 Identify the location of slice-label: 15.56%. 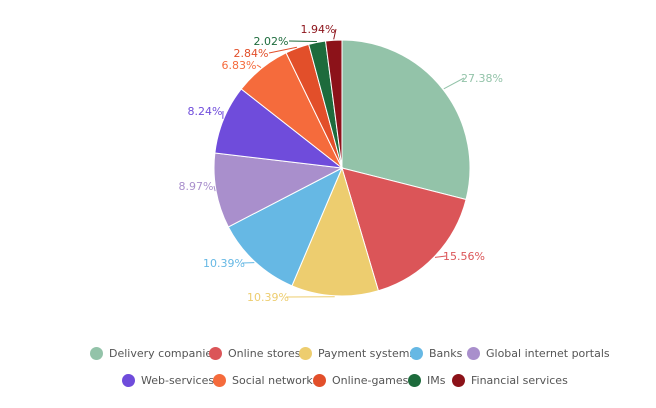
(464, 256).